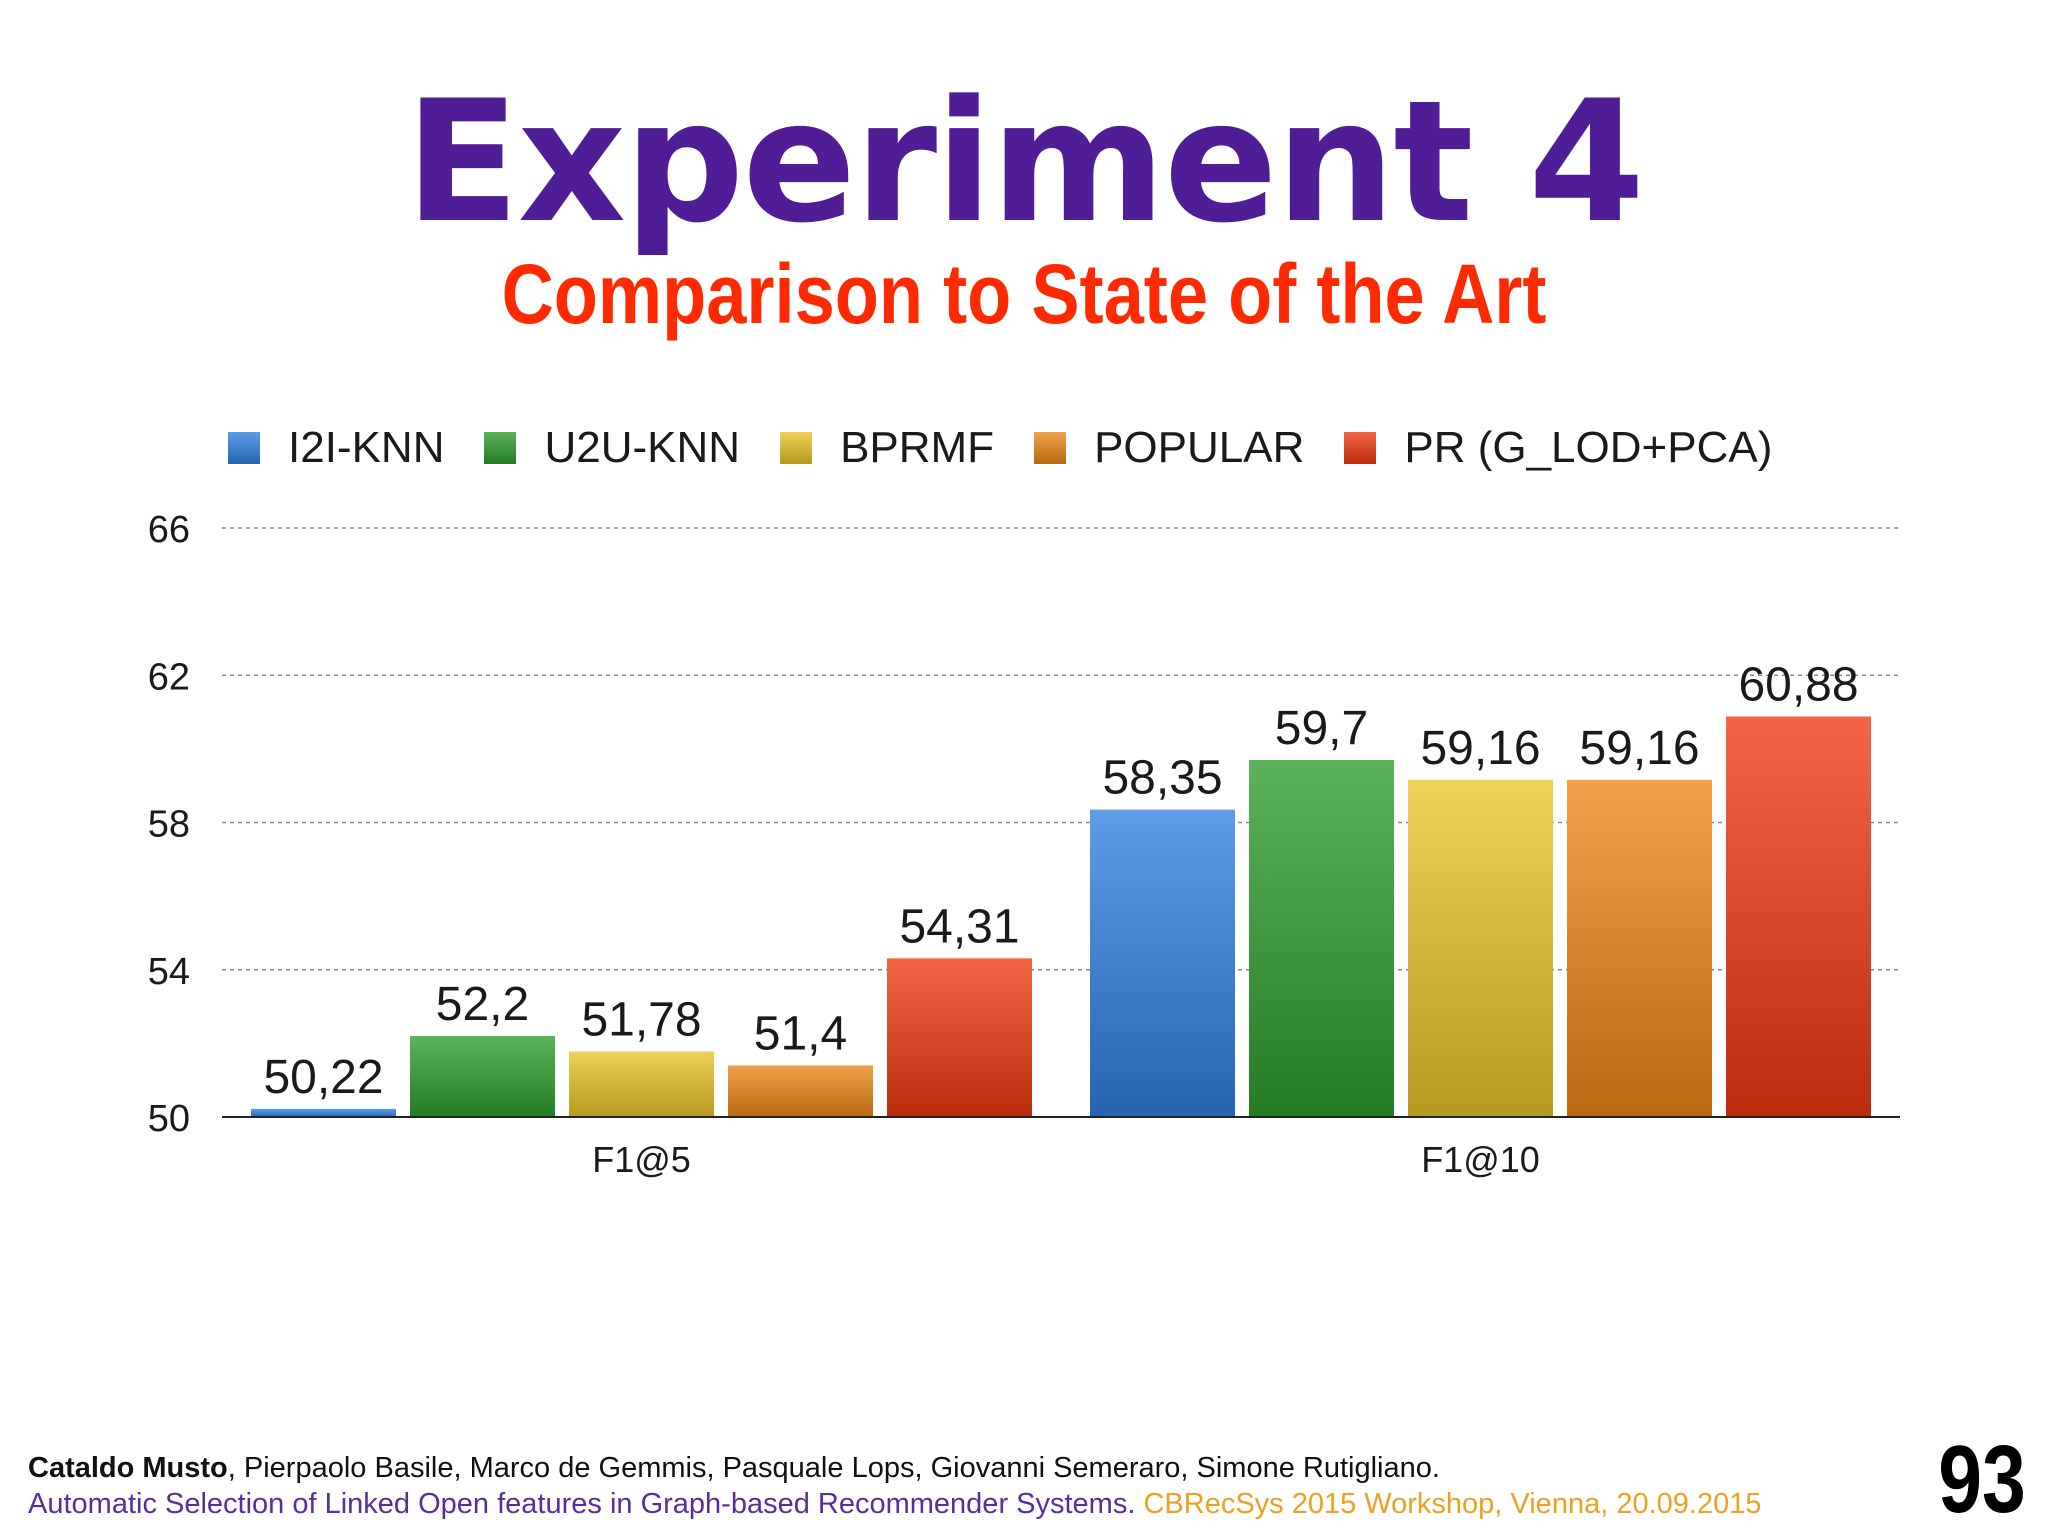 Image resolution: width=2048 pixels, height=1536 pixels. What do you see at coordinates (323, 1077) in the screenshot?
I see `data-label: 50,22` at bounding box center [323, 1077].